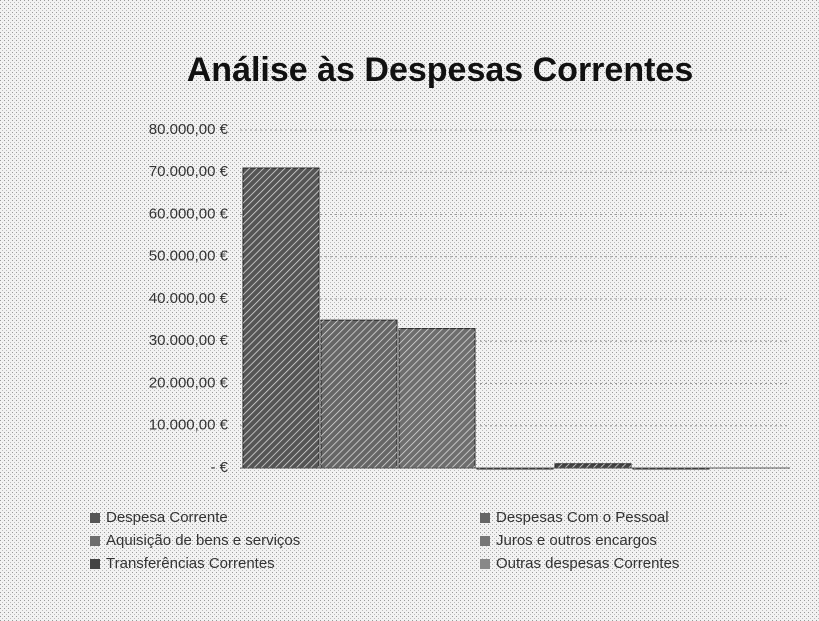  Describe the element at coordinates (189, 213) in the screenshot. I see `y-tick-label: 60.000,00 €` at that location.